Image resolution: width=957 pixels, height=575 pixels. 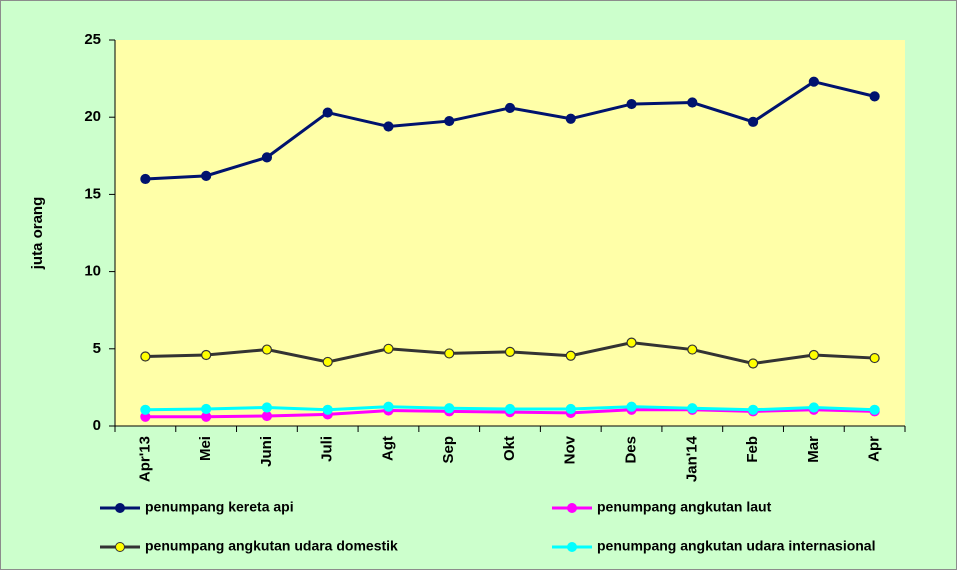 What do you see at coordinates (266, 451) in the screenshot?
I see `x-tick-label: Juni` at bounding box center [266, 451].